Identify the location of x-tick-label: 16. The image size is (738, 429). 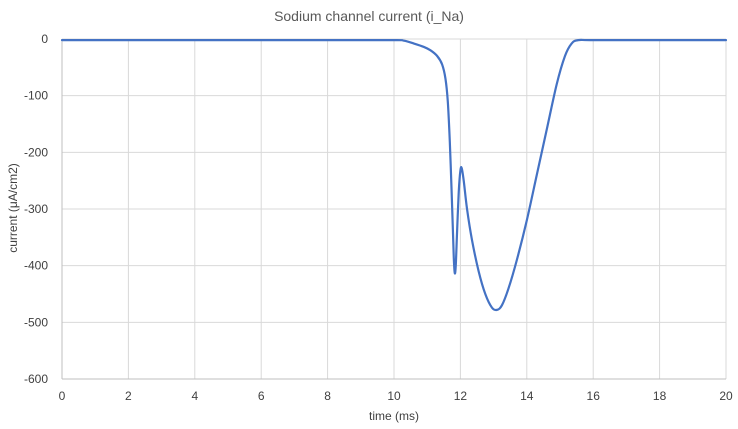
(594, 396).